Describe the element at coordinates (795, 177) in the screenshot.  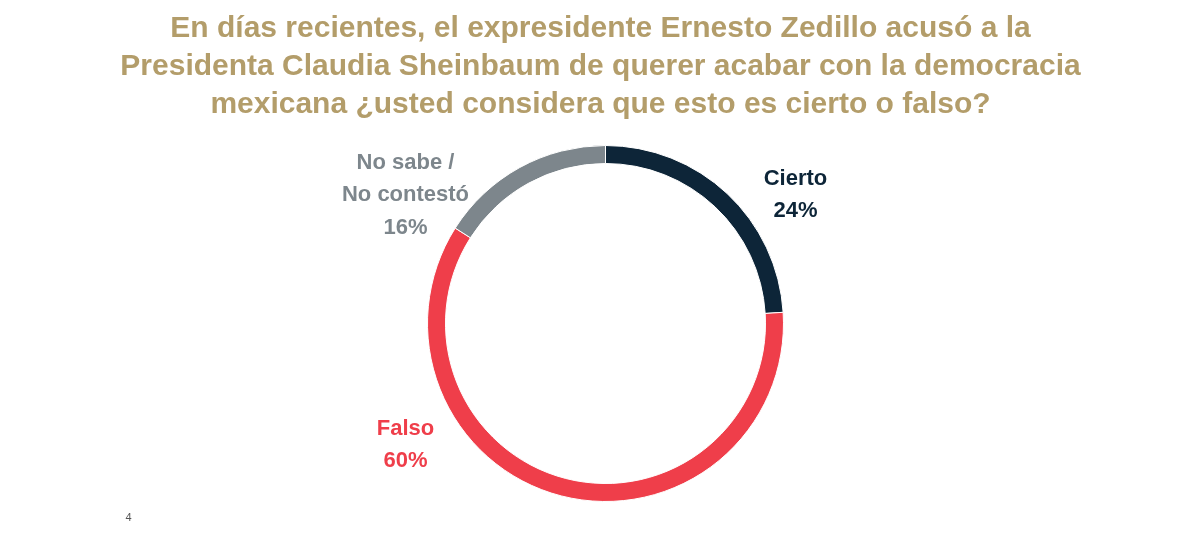
I see `slice-label: Cierto` at that location.